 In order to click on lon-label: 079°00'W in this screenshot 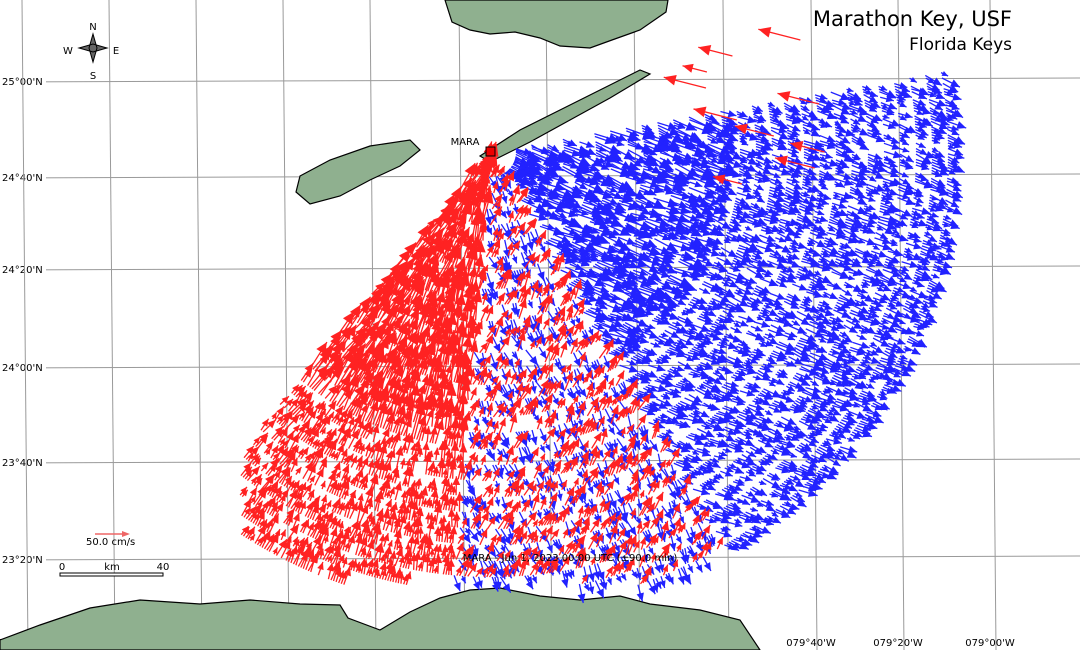, I will do `click(990, 643)`.